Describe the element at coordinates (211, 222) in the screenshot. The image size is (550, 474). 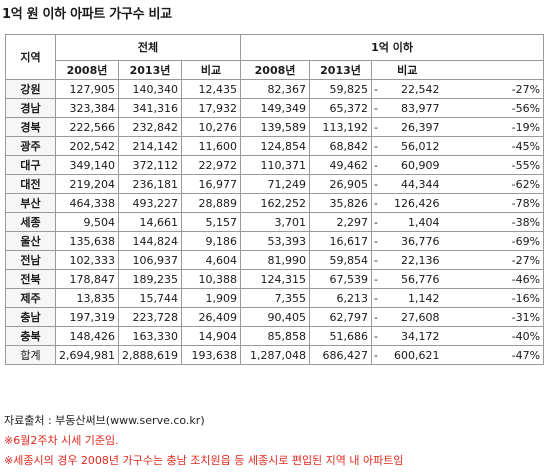
I see `all-diff-cell: 5,157` at that location.